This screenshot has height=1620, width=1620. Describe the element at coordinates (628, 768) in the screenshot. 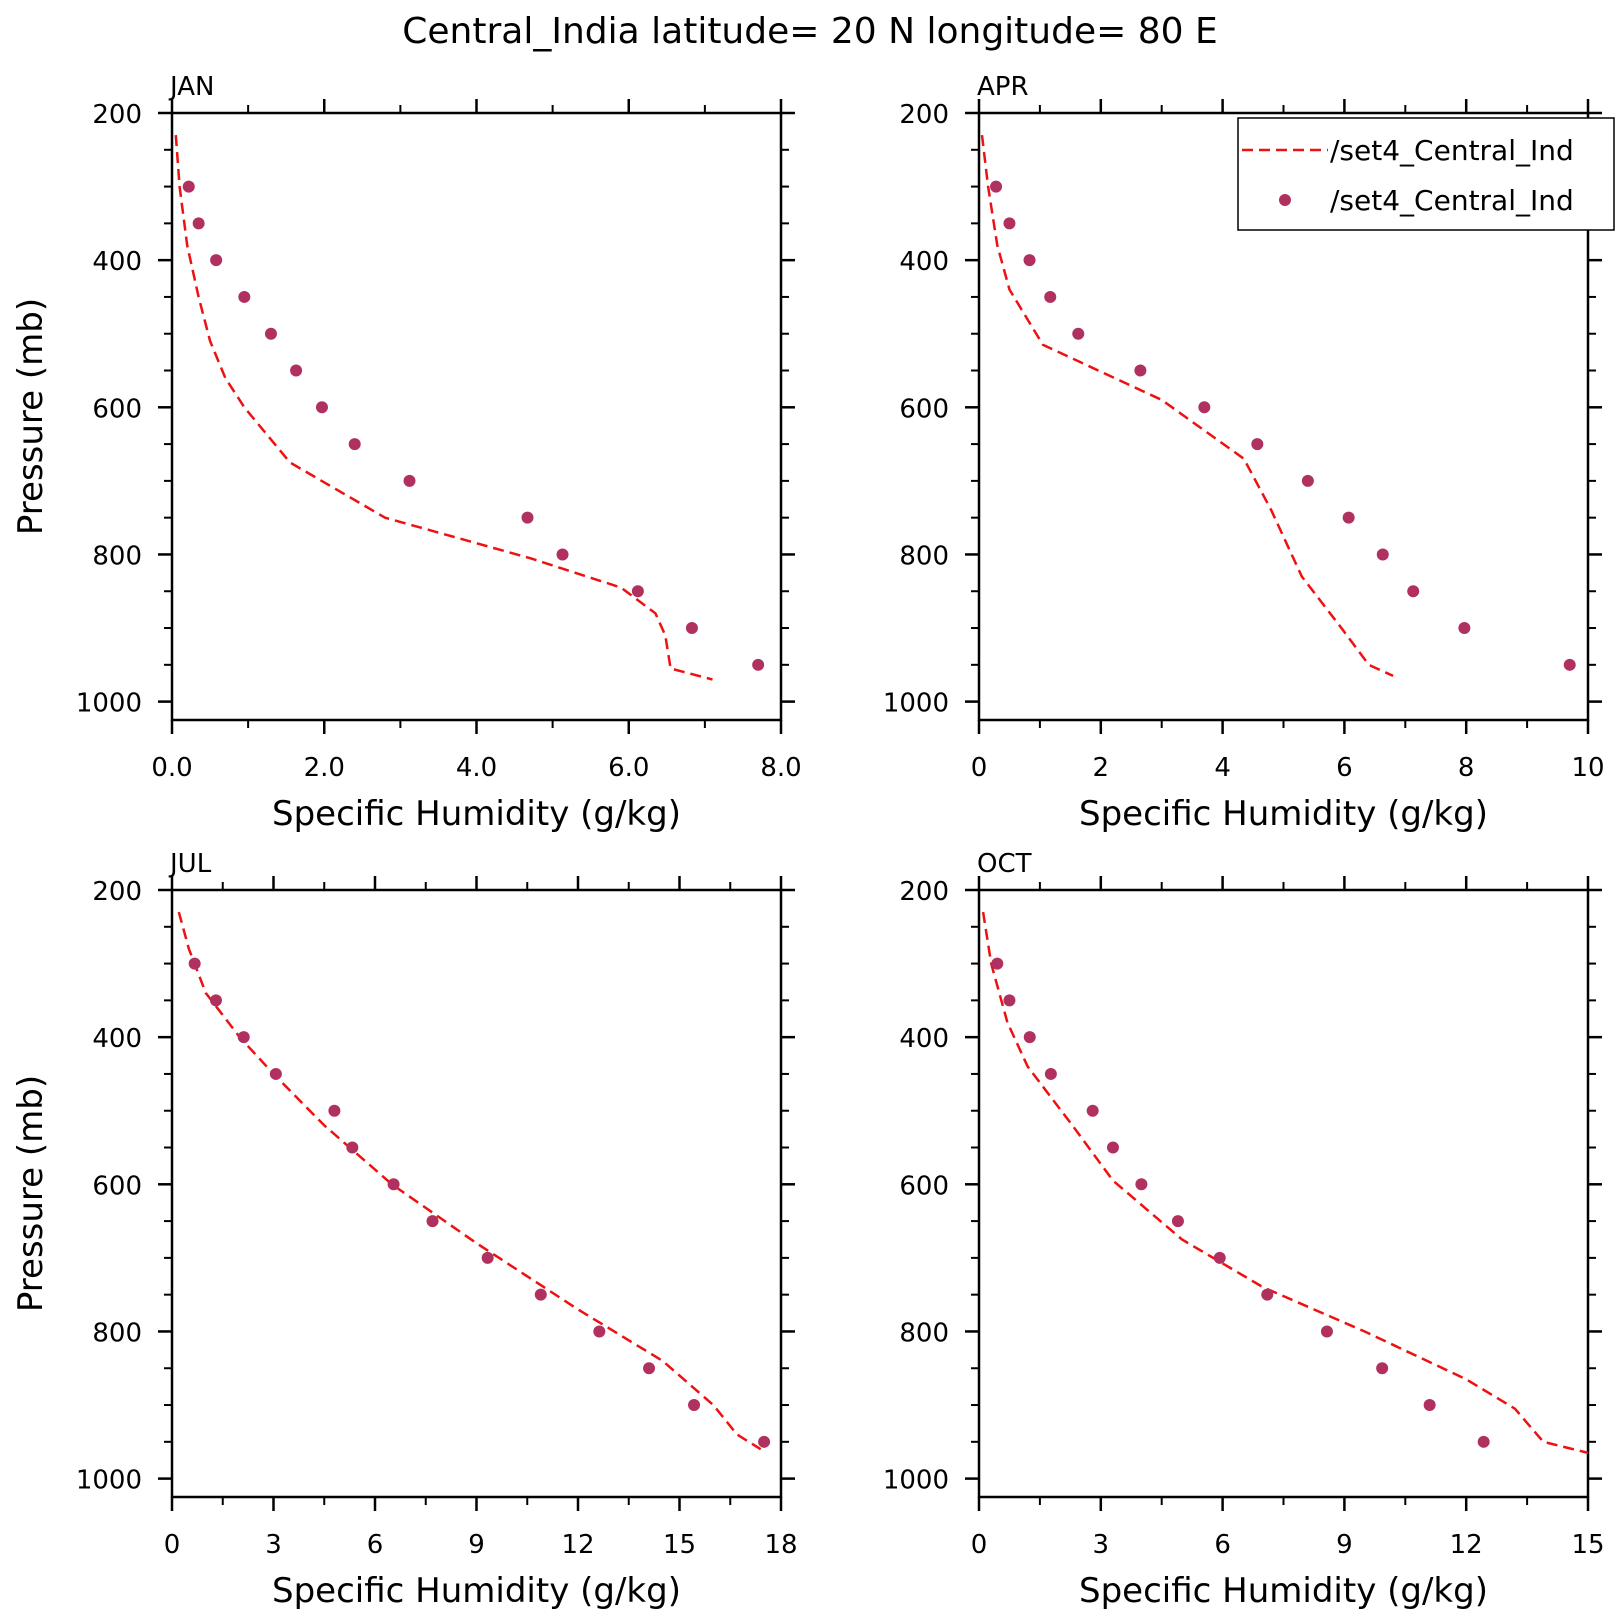

I see `x-tick-label: 6.0` at that location.